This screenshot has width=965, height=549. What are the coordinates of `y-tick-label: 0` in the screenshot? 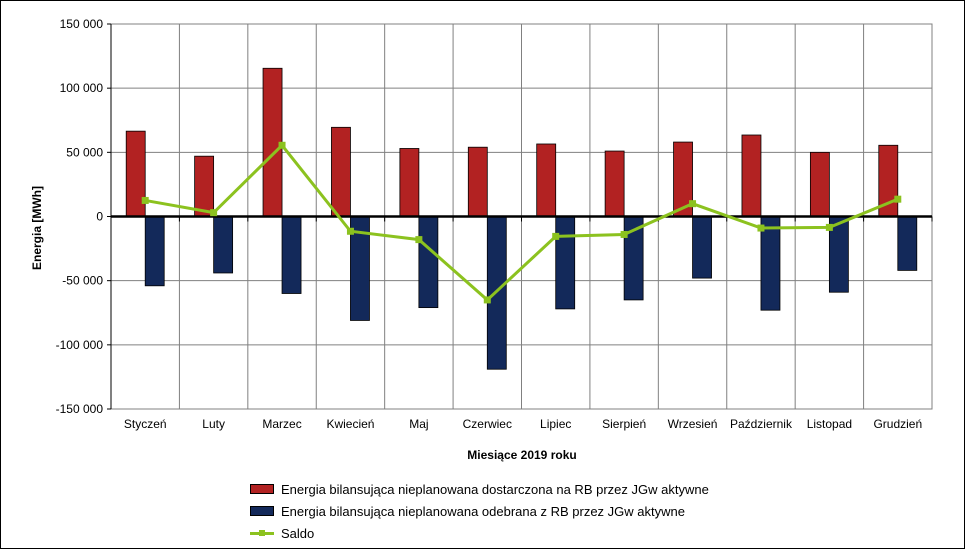 It's located at (99, 217).